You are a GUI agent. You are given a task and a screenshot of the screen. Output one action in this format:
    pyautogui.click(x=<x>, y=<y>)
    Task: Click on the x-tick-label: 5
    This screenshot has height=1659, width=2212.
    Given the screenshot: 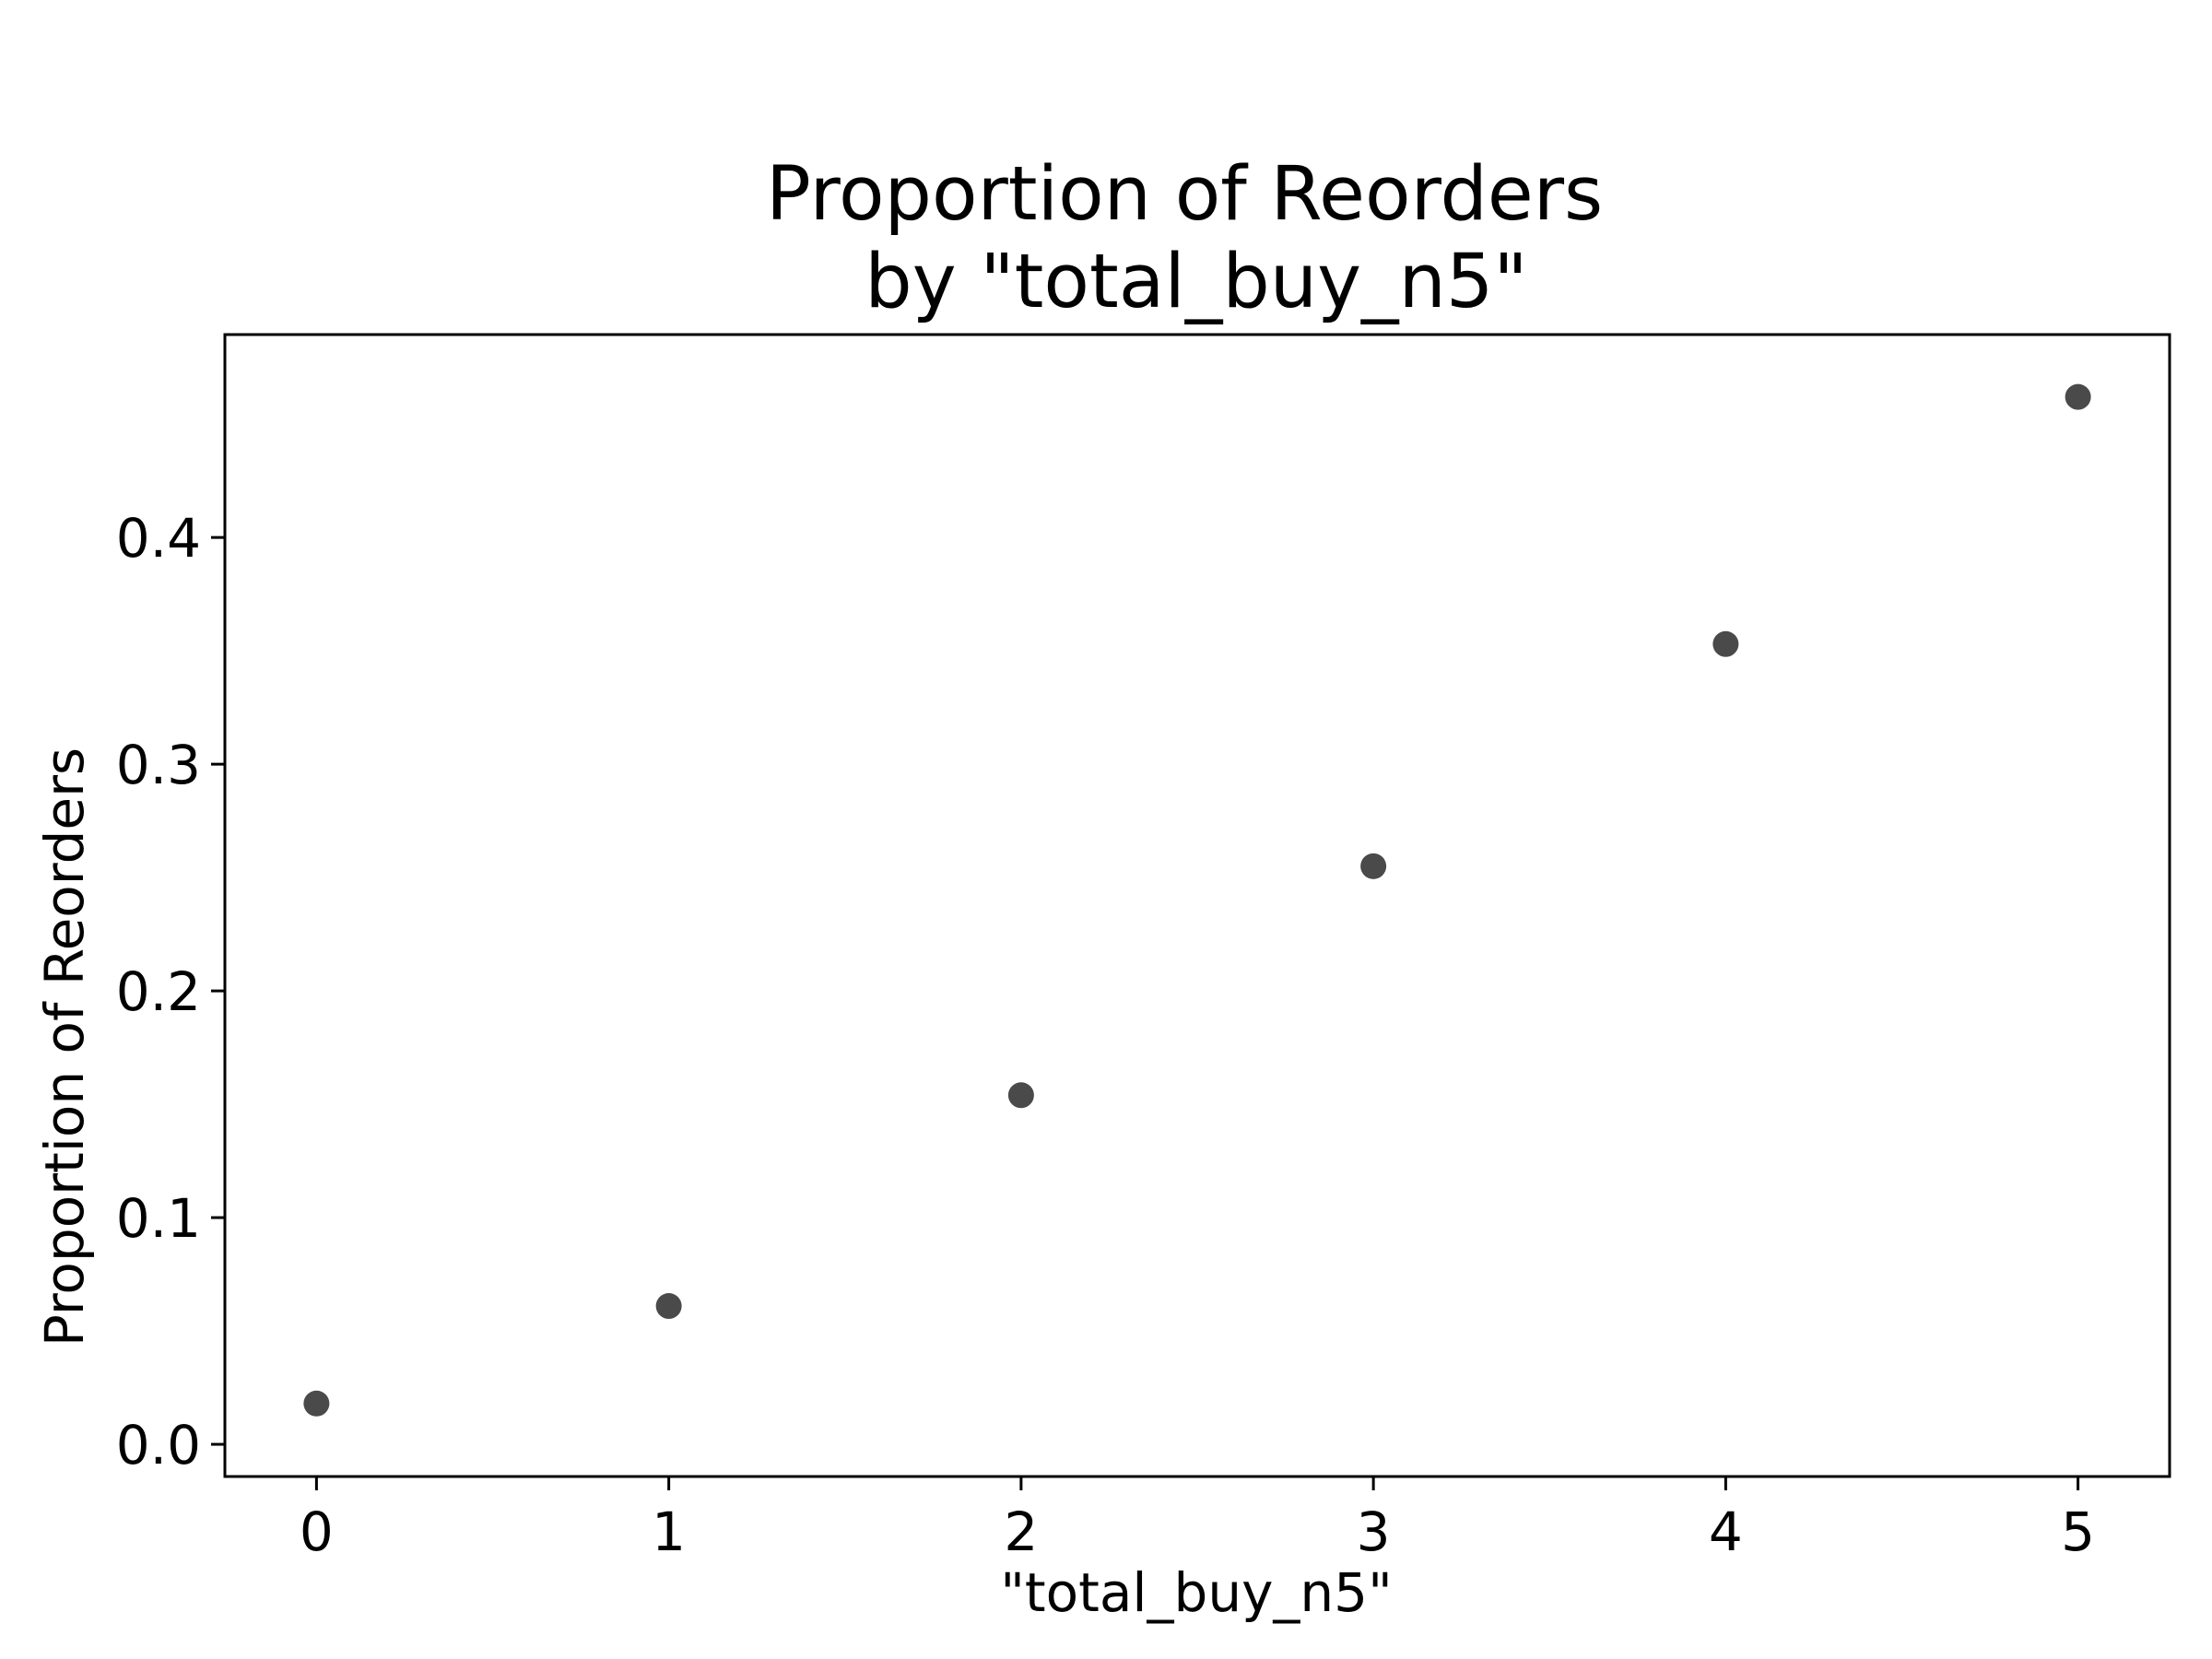 What is the action you would take?
    pyautogui.click(x=2078, y=1531)
    